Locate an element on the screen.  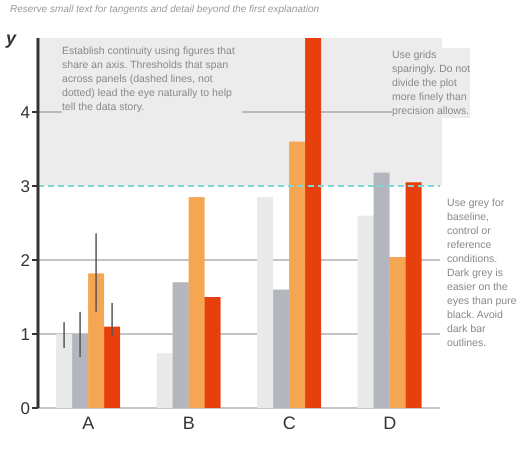
y-tick-label: 3 is located at coordinates (25, 186).